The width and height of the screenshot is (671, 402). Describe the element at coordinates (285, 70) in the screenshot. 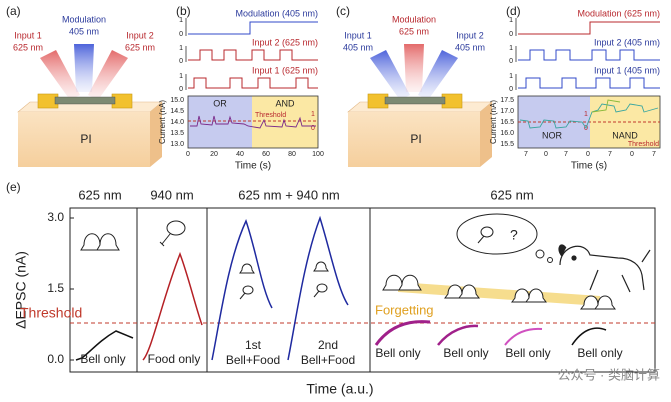

I see `trace-label: Input 1 (625 nm)` at that location.